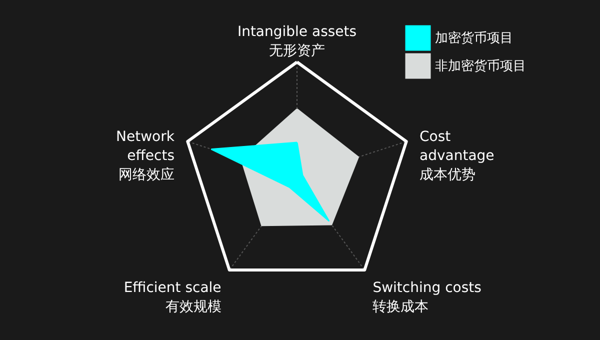  Describe the element at coordinates (146, 156) in the screenshot. I see `spoke-label: Network effects 网络效应` at that location.